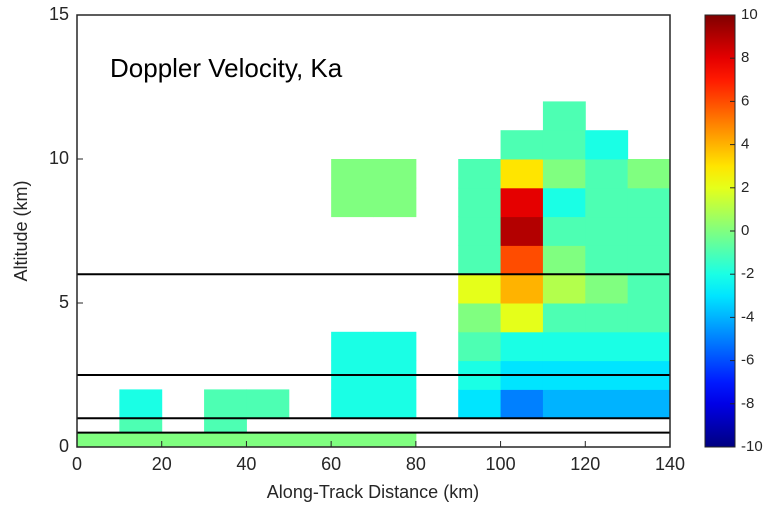 This screenshot has width=772, height=508. What do you see at coordinates (752, 446) in the screenshot?
I see `colorbar-tick-label: -10` at bounding box center [752, 446].